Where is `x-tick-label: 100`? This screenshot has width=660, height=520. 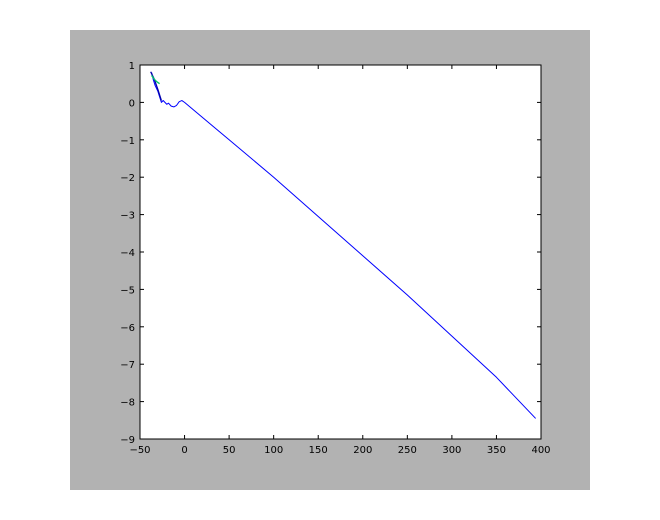 x-tick-label: 100 is located at coordinates (273, 450).